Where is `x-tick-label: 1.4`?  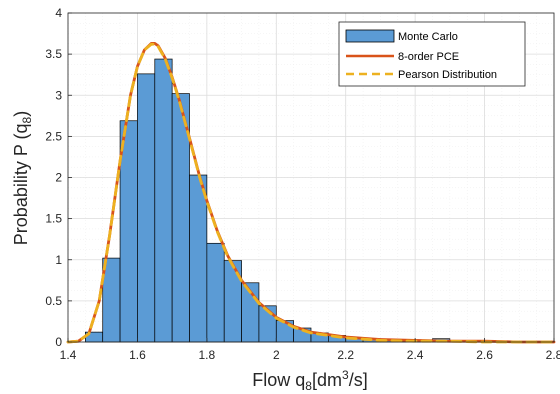
x-tick-label: 1.4 is located at coordinates (68, 355).